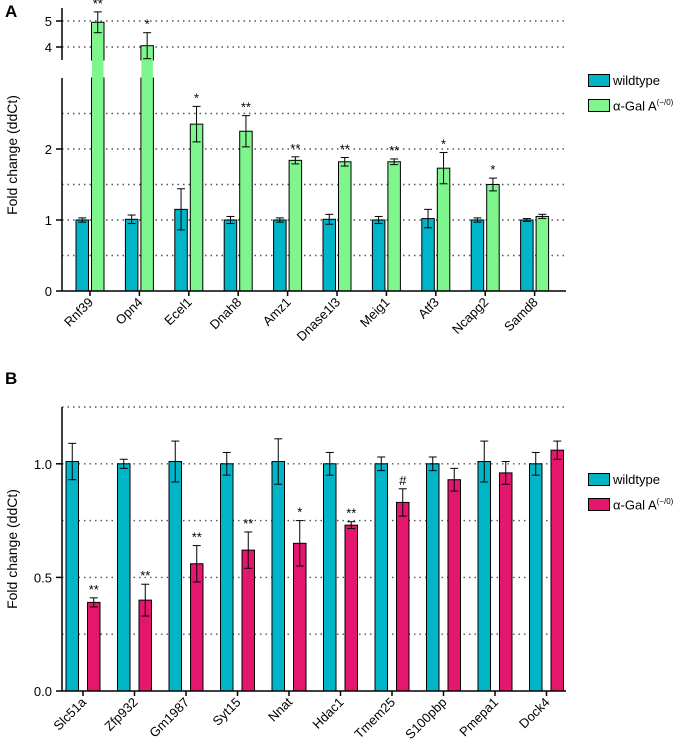 This screenshot has width=686, height=746. Describe the element at coordinates (248, 620) in the screenshot. I see `bar--gal-a-0--syt15` at that location.